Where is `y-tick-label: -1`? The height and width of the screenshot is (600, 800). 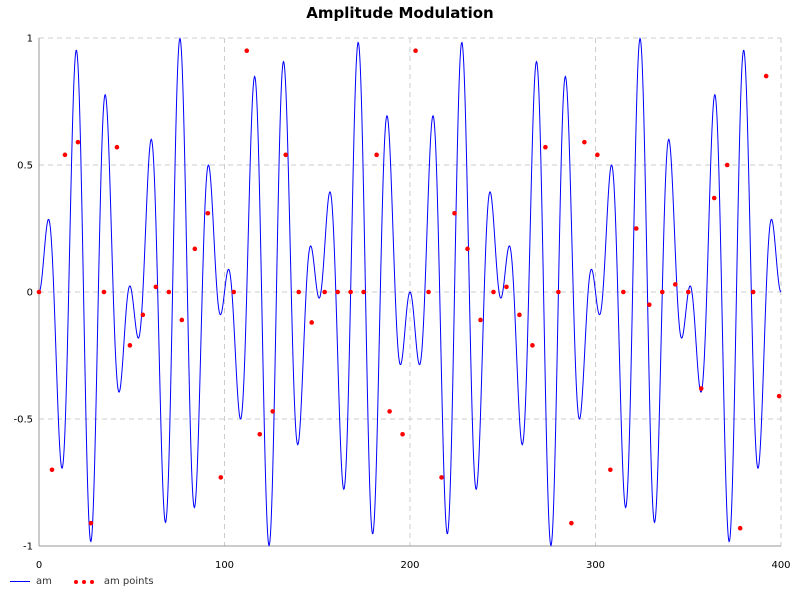
y-tick-label: -1 is located at coordinates (28, 547).